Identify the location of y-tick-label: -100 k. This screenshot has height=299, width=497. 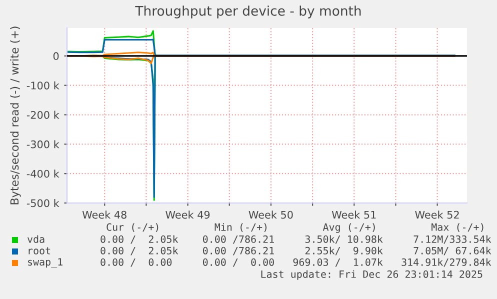
(43, 85).